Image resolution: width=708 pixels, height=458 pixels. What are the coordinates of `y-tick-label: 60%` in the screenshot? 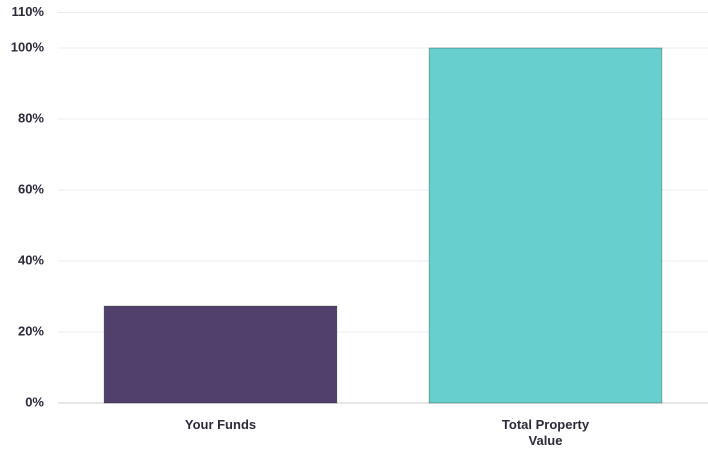 It's located at (31, 188).